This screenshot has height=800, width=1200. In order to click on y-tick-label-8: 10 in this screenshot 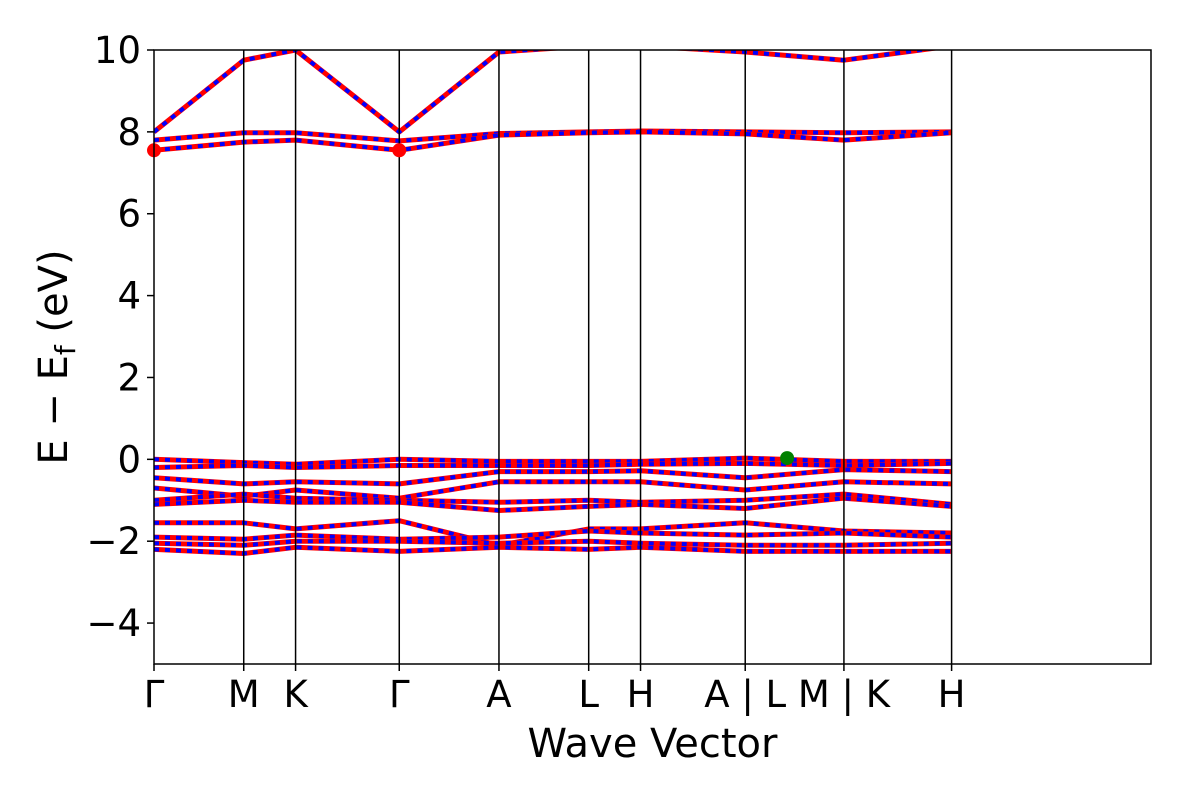, I will do `click(117, 50)`.